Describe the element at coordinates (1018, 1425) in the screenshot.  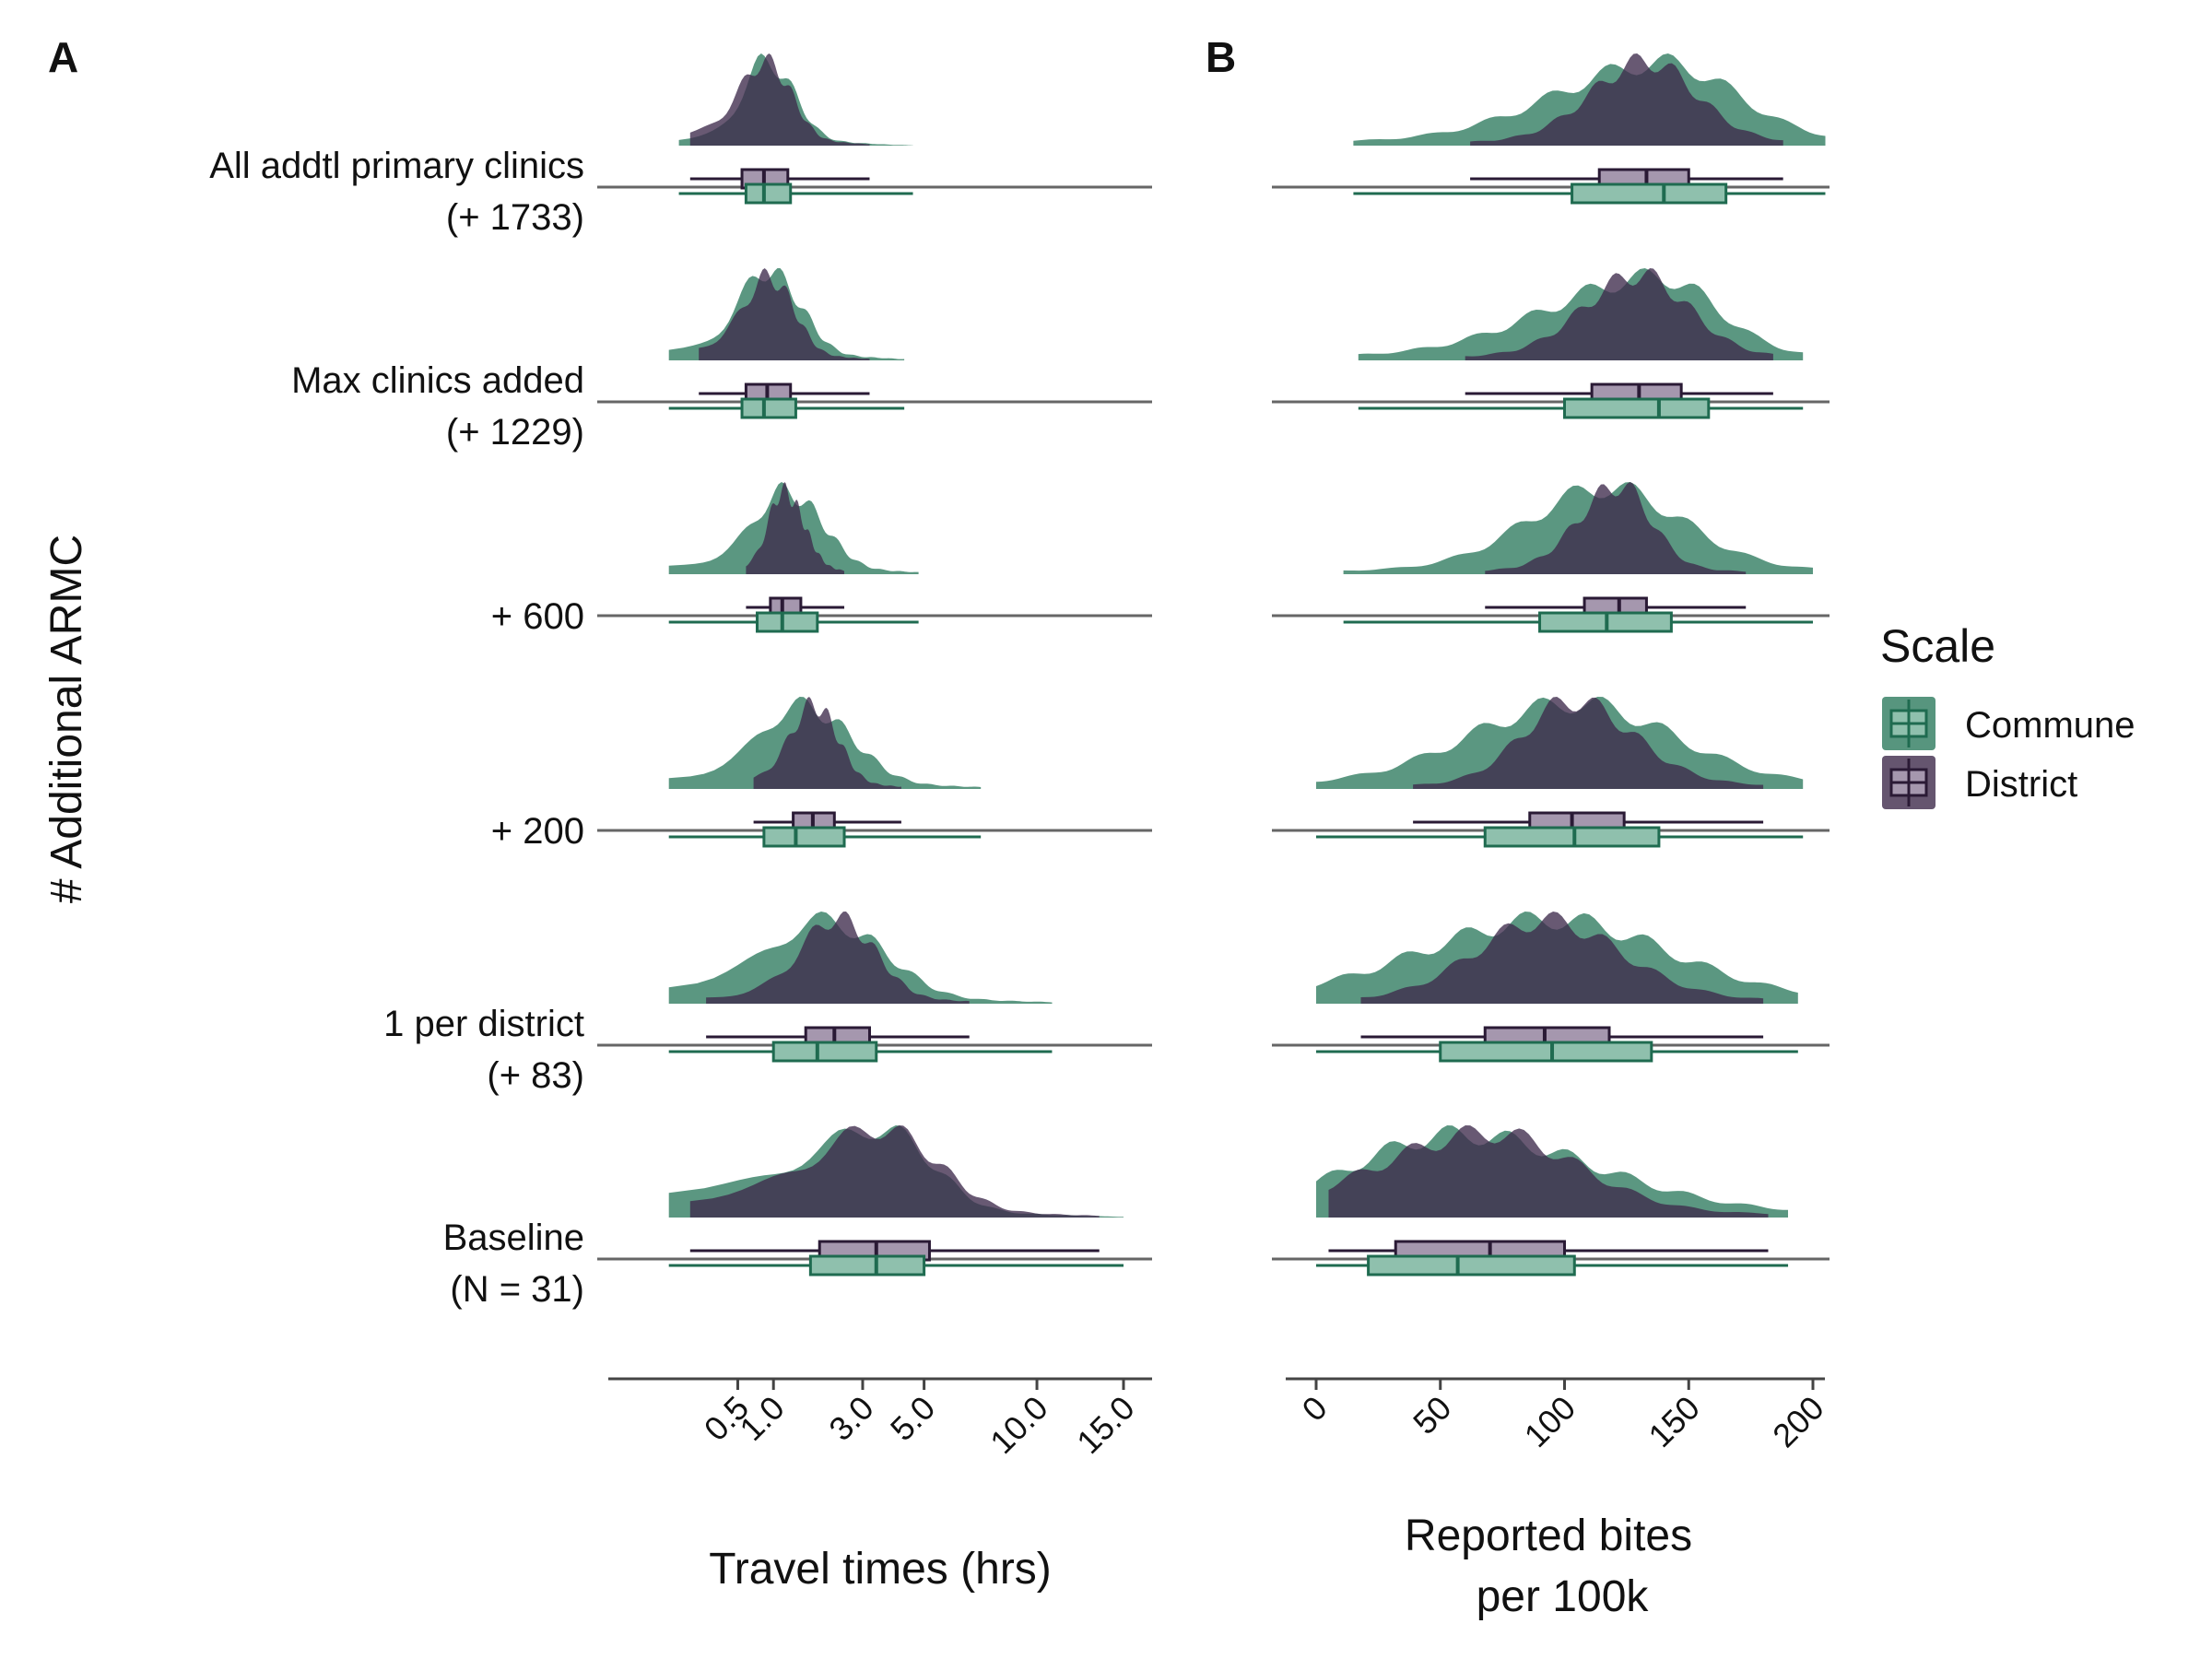
I see `panel-a-tick-label: 10.0` at that location.